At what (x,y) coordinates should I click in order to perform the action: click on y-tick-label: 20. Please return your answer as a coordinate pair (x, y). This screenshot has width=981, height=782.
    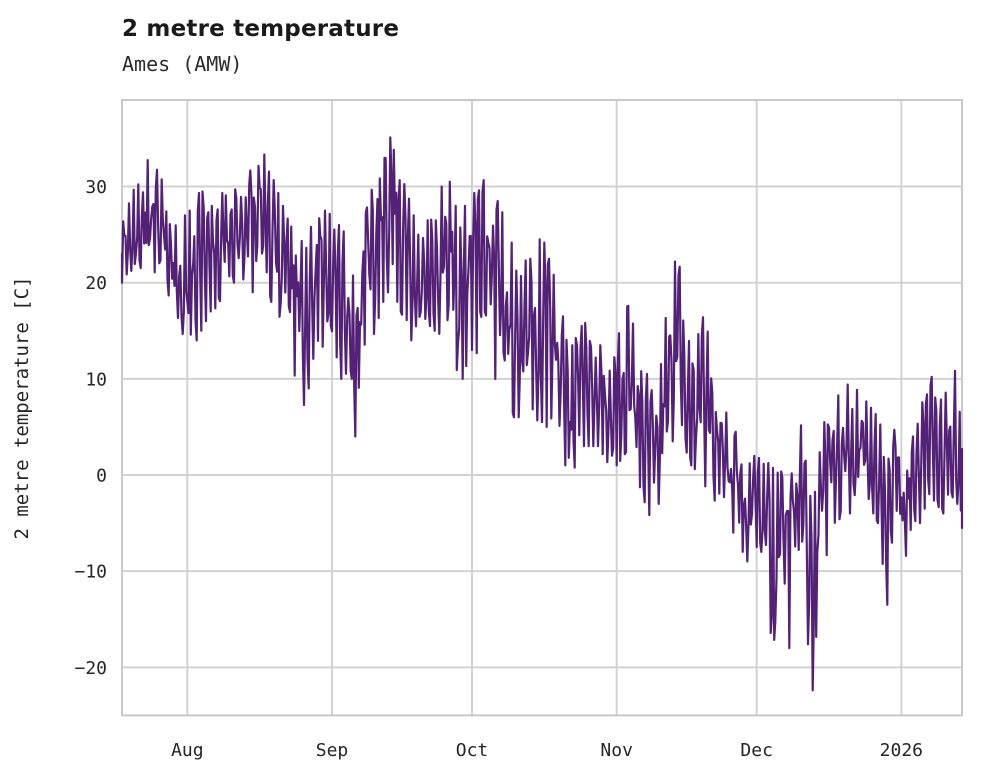
    Looking at the image, I should click on (96, 283).